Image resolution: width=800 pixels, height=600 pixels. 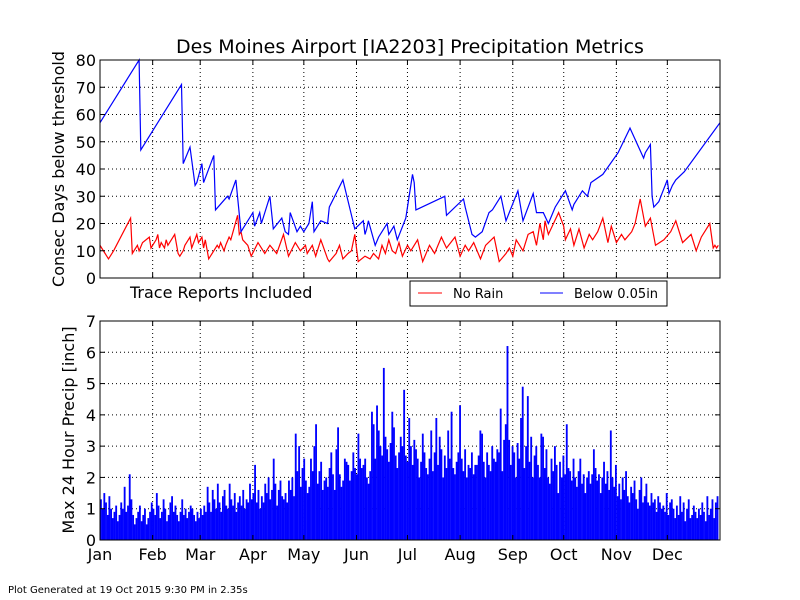 What do you see at coordinates (152, 554) in the screenshot?
I see `month-tick-label: Feb` at bounding box center [152, 554].